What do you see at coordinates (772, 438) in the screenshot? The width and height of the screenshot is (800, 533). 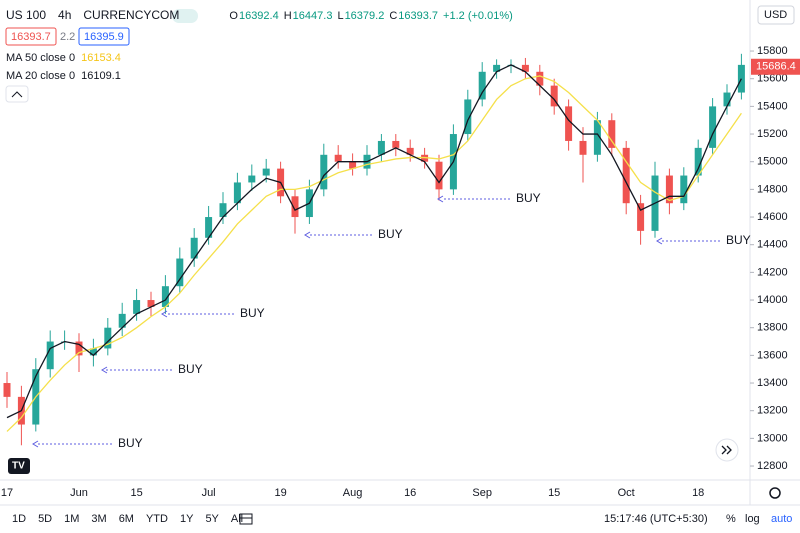 I see `y-tick-label: 13000` at bounding box center [772, 438].